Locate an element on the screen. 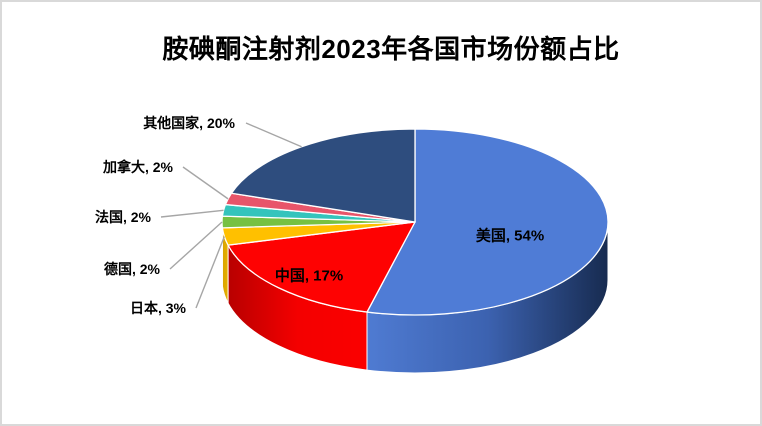  slice-label-france: 法国, 2% is located at coordinates (122, 217).